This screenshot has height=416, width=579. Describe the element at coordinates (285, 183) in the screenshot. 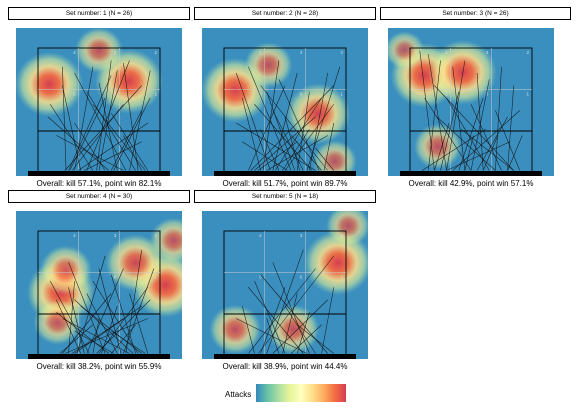

I see `caption-panel-2: Overall: kill 51.7%, point win 89.7%` at that location.